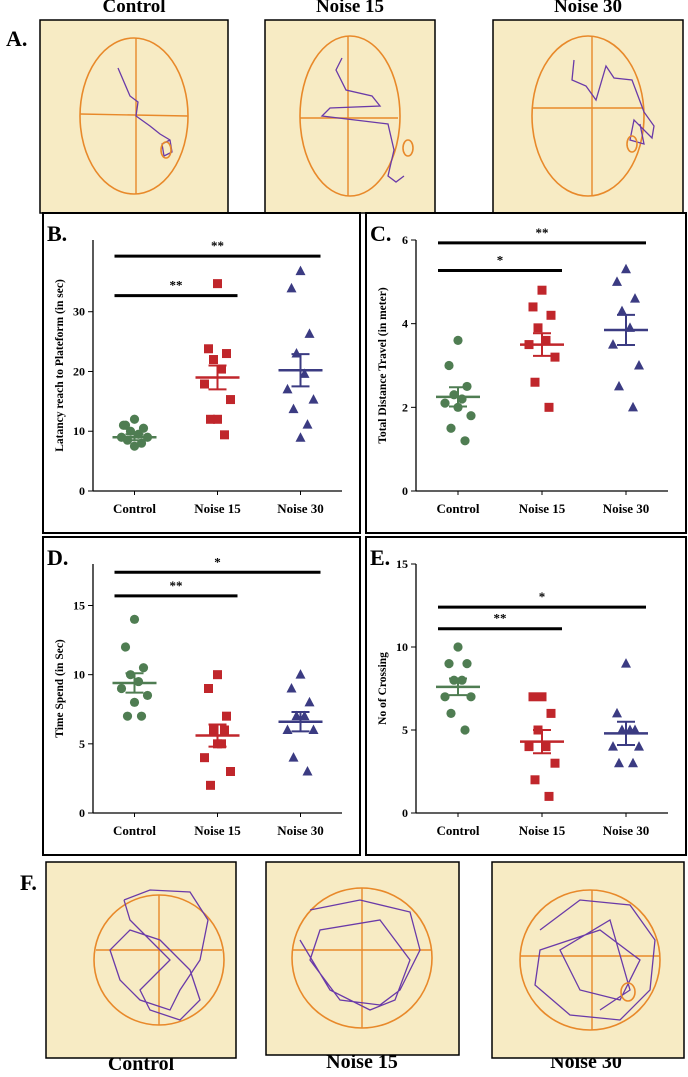 This screenshot has height=1077, width=688. I want to click on panel-label: A., so click(16, 38).